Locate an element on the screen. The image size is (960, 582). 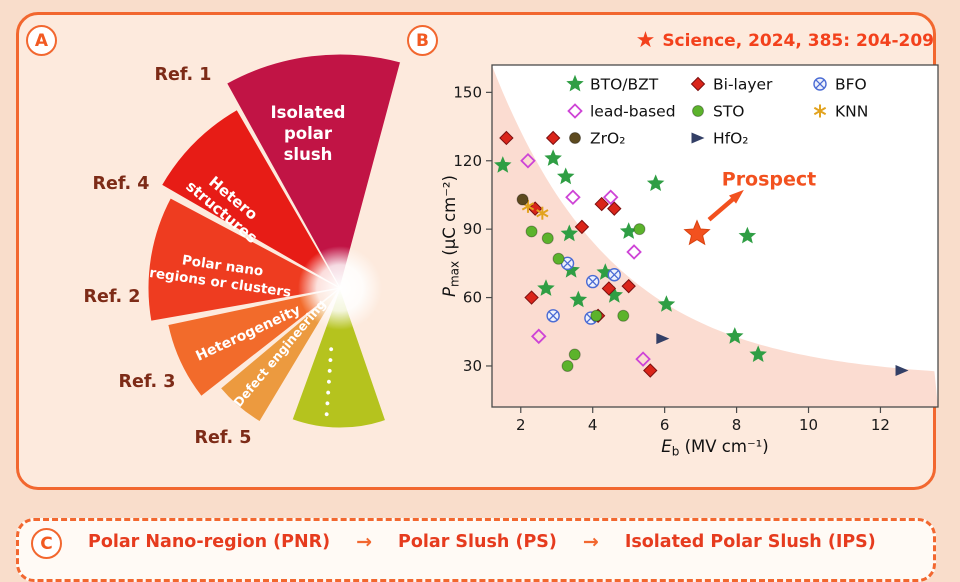
star-icon: ★ is located at coordinates (645, 40).